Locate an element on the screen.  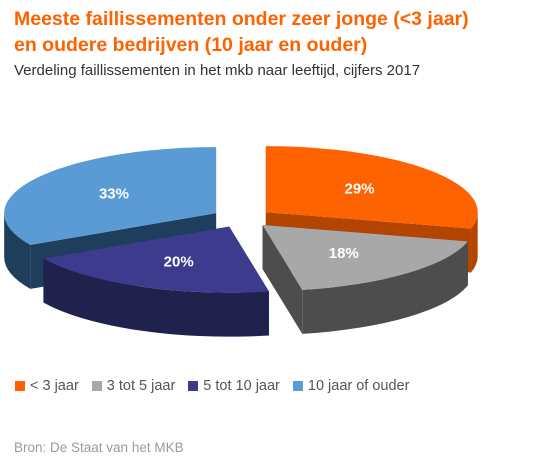
source-note: Bron: De Staat van het MKB is located at coordinates (99, 447).